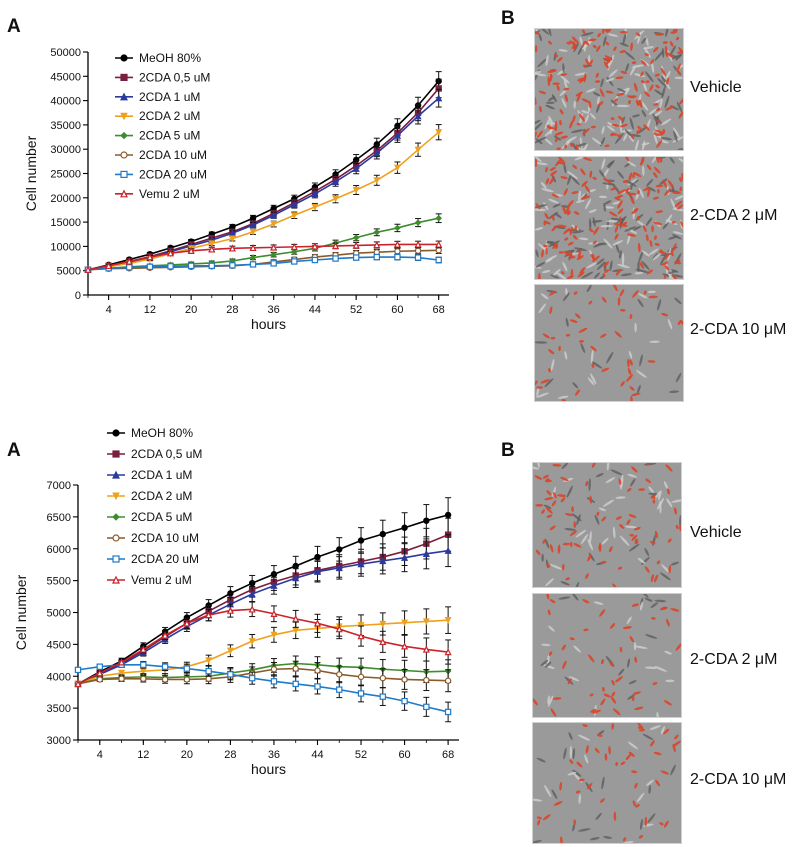 This screenshot has width=798, height=847. I want to click on bottom-chart-series-line, so click(263, 599).